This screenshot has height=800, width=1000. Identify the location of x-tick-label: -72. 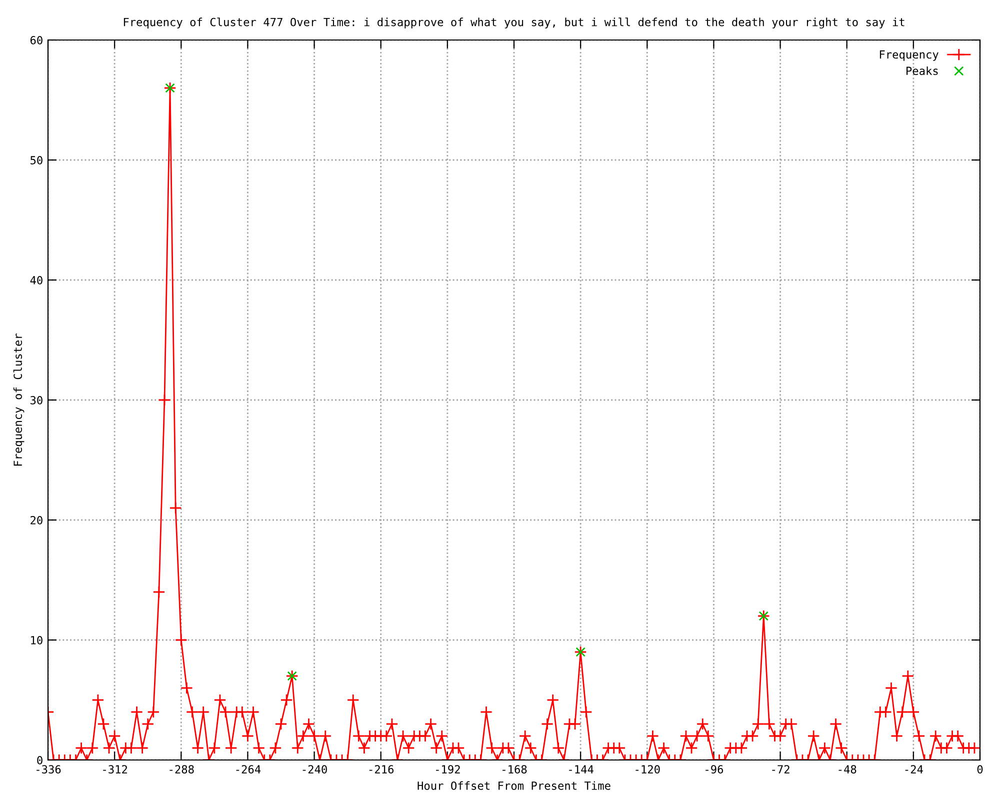
(781, 769).